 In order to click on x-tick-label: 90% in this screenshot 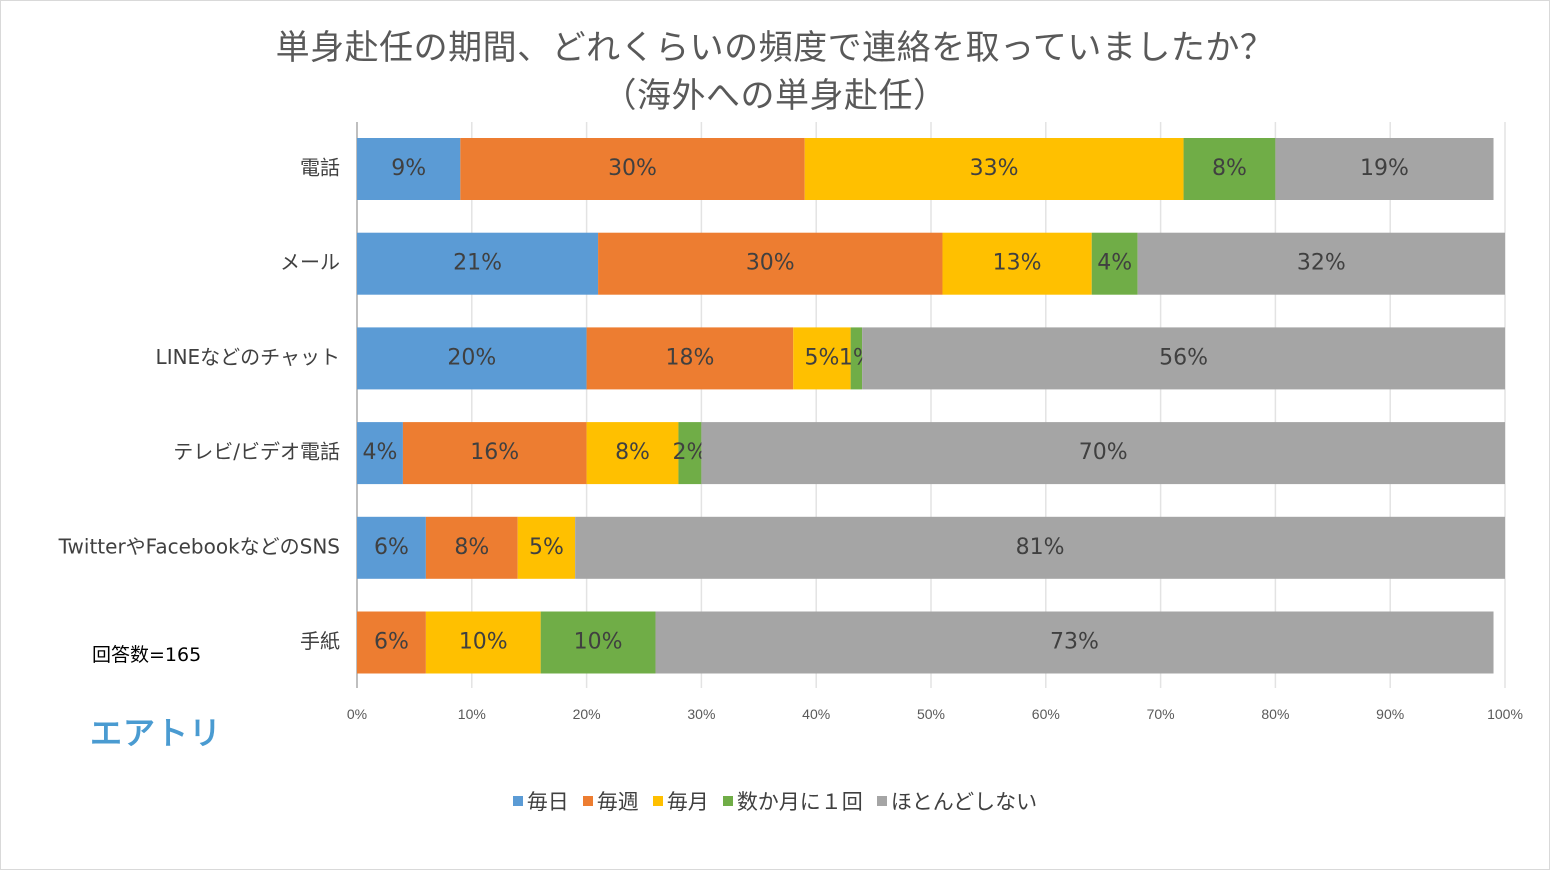, I will do `click(1390, 714)`.